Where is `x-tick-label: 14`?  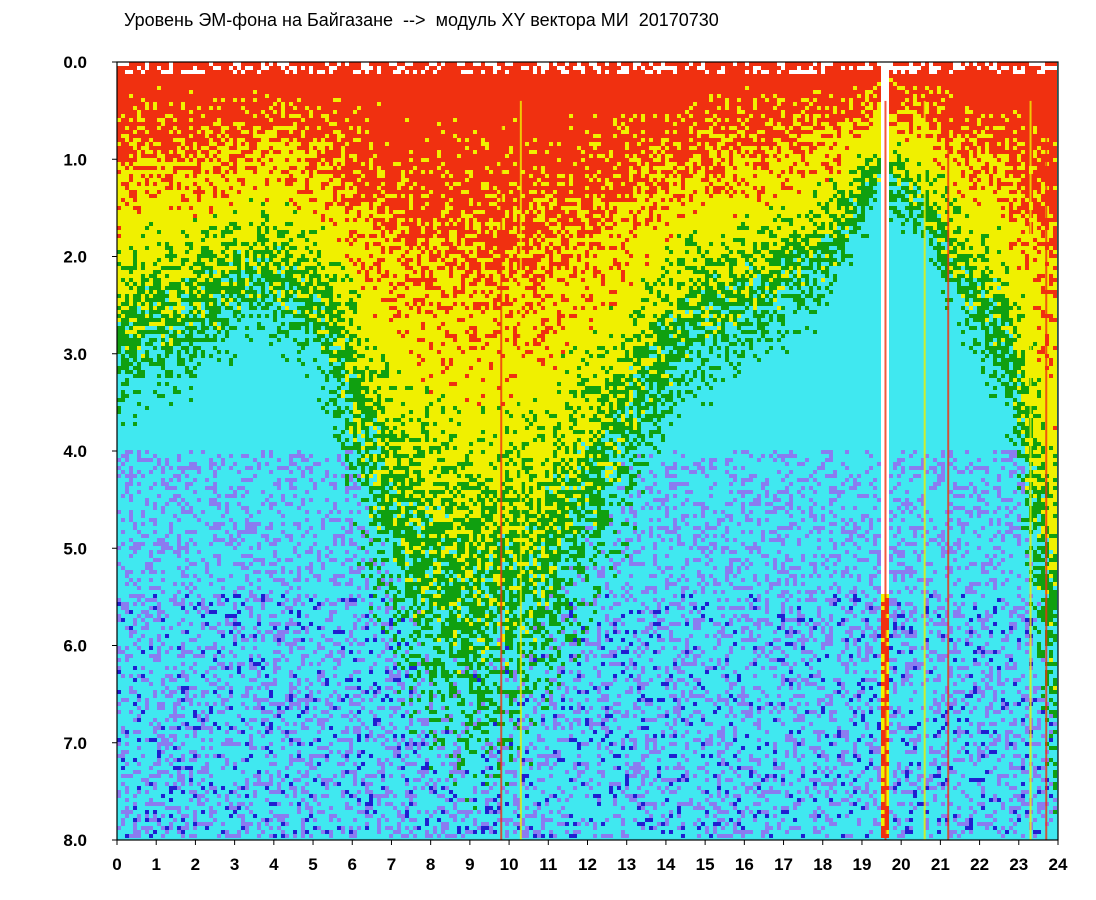 x-tick-label: 14 is located at coordinates (665, 864).